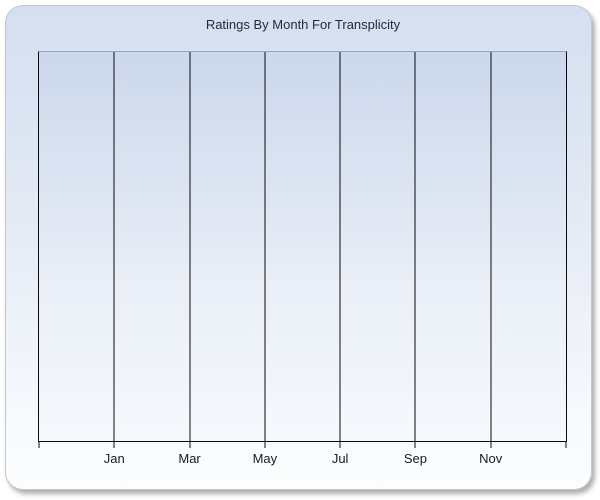 This screenshot has height=500, width=600. I want to click on x-tick-label: Jan, so click(114, 458).